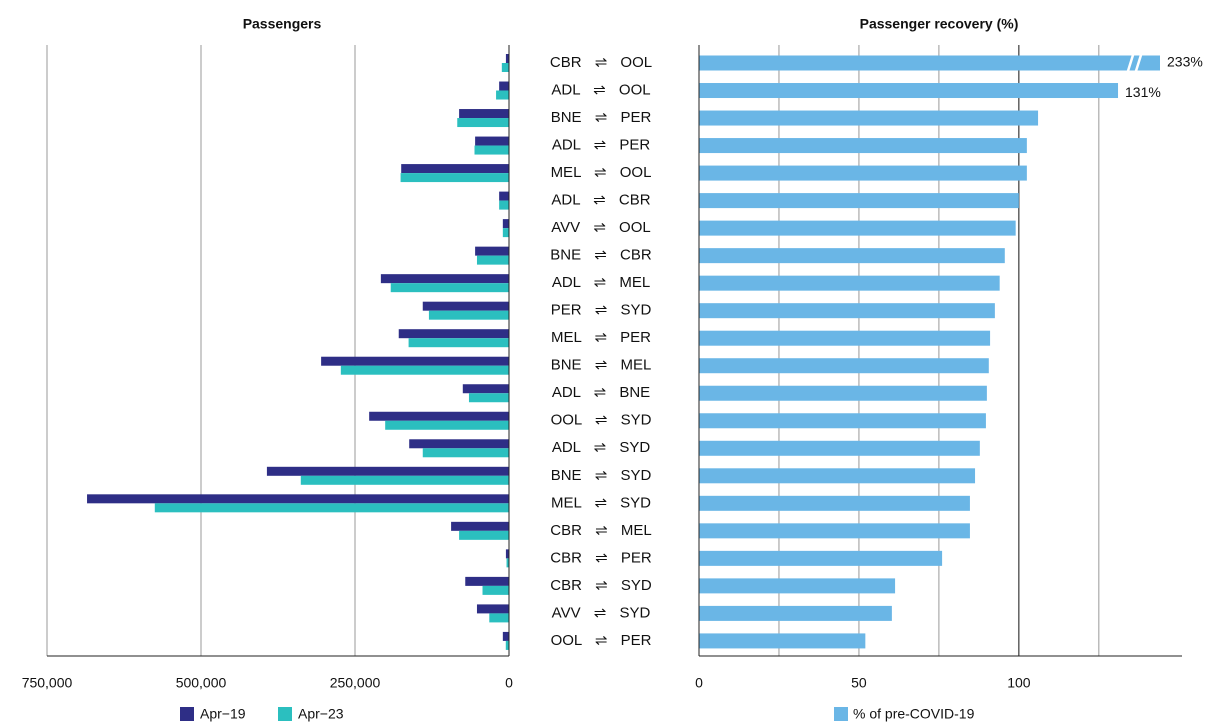 This screenshot has width=1221, height=724. Describe the element at coordinates (601, 365) in the screenshot. I see `category-label: BNE ⇌ MEL` at that location.